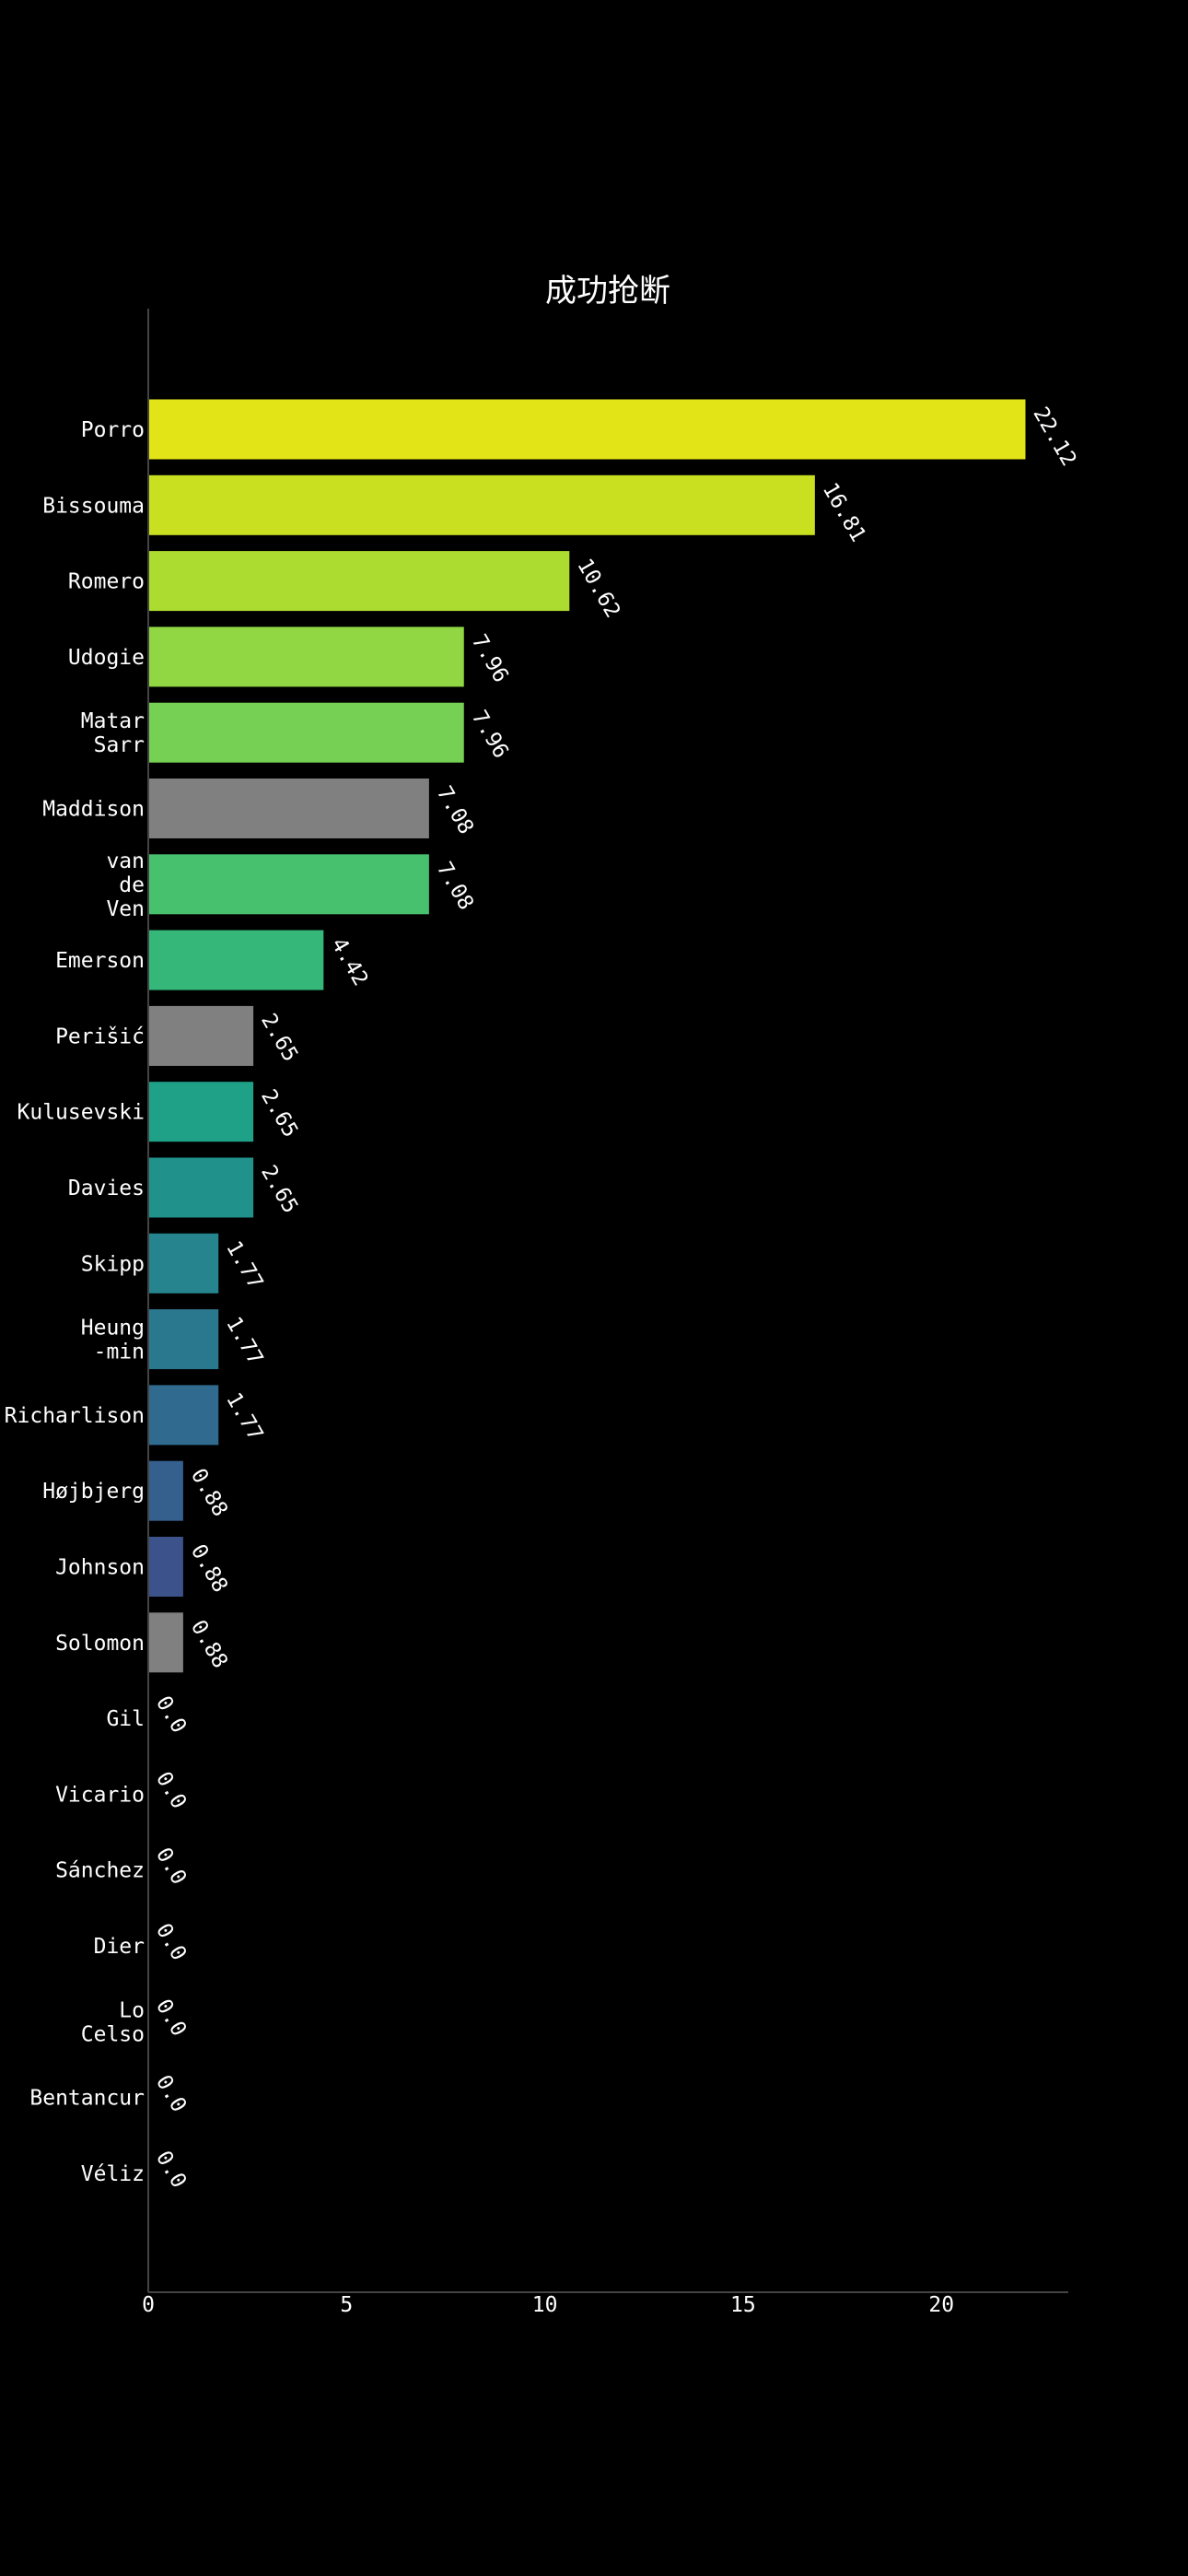 This screenshot has width=1188, height=2576. What do you see at coordinates (171, 2169) in the screenshot?
I see `value-label-23: 0.0` at bounding box center [171, 2169].